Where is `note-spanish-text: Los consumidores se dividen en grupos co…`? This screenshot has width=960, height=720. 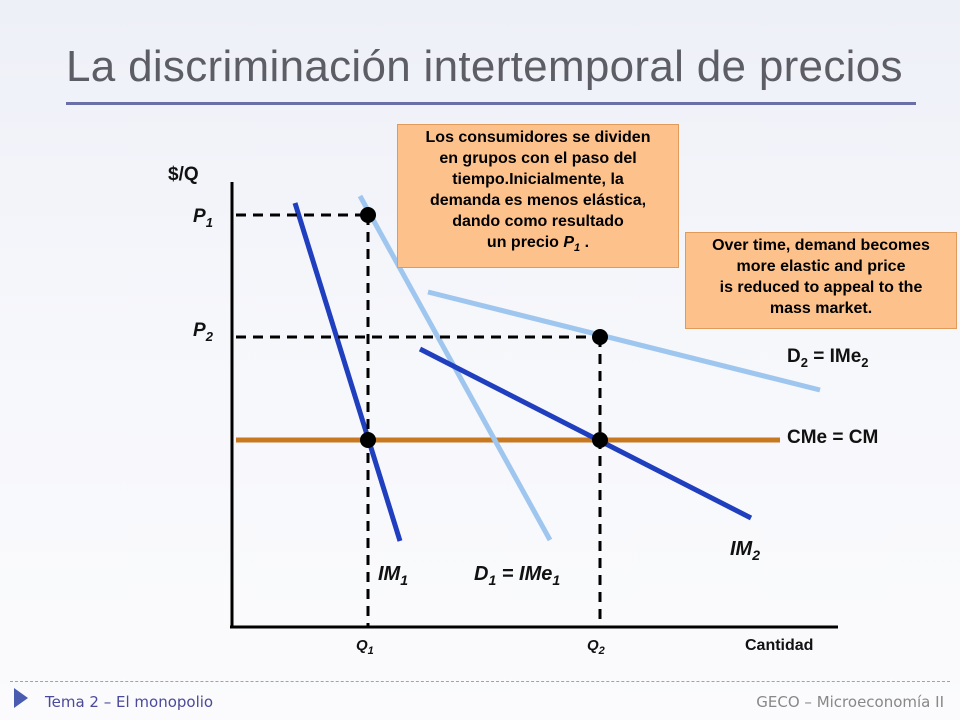
note-spanish-text: Los consumidores se dividen en grupos co… is located at coordinates (538, 179).